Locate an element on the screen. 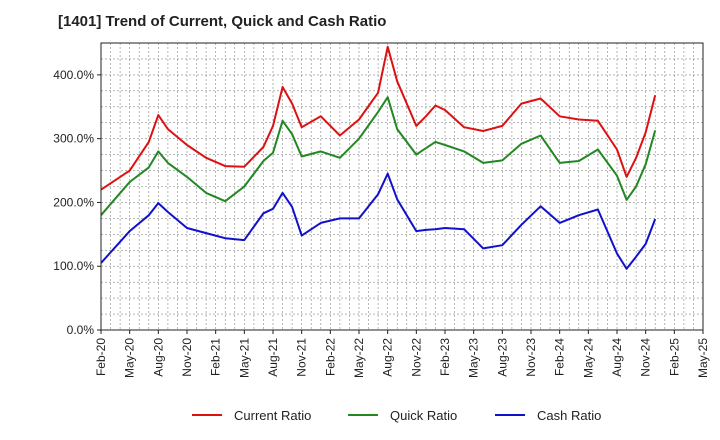 The width and height of the screenshot is (720, 440). x-tick-label: Nov-22 is located at coordinates (416, 357).